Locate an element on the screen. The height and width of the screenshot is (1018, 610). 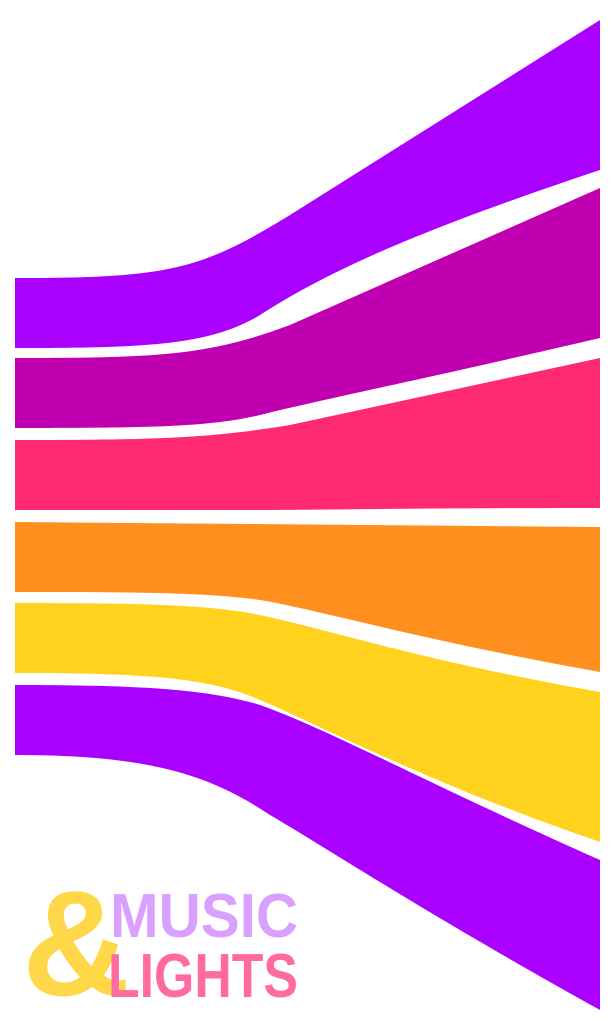
band-orange is located at coordinates (307, 597).